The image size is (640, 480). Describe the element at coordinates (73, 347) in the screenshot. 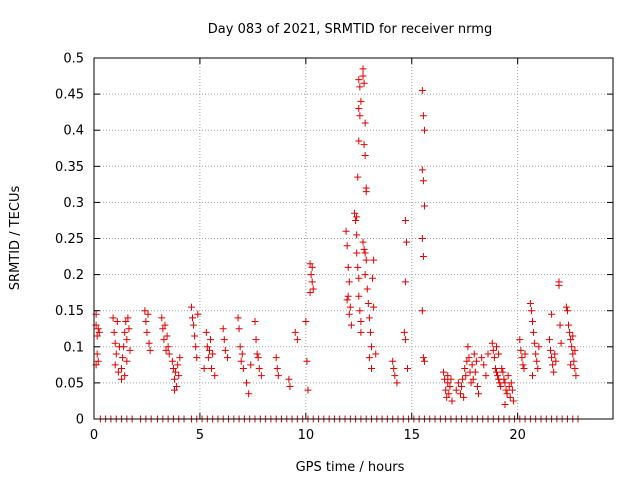

I see `y-tick-label: 0.1` at that location.